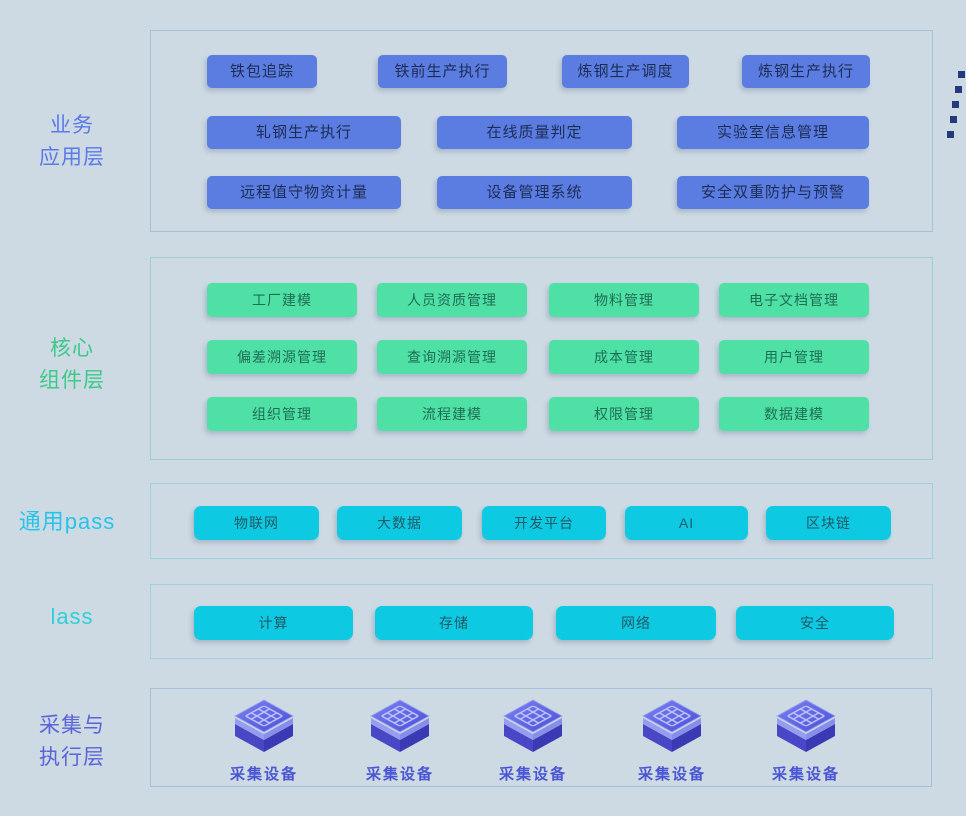 The width and height of the screenshot is (966, 816). I want to click on collect-device-2: 采集设备, so click(400, 741).